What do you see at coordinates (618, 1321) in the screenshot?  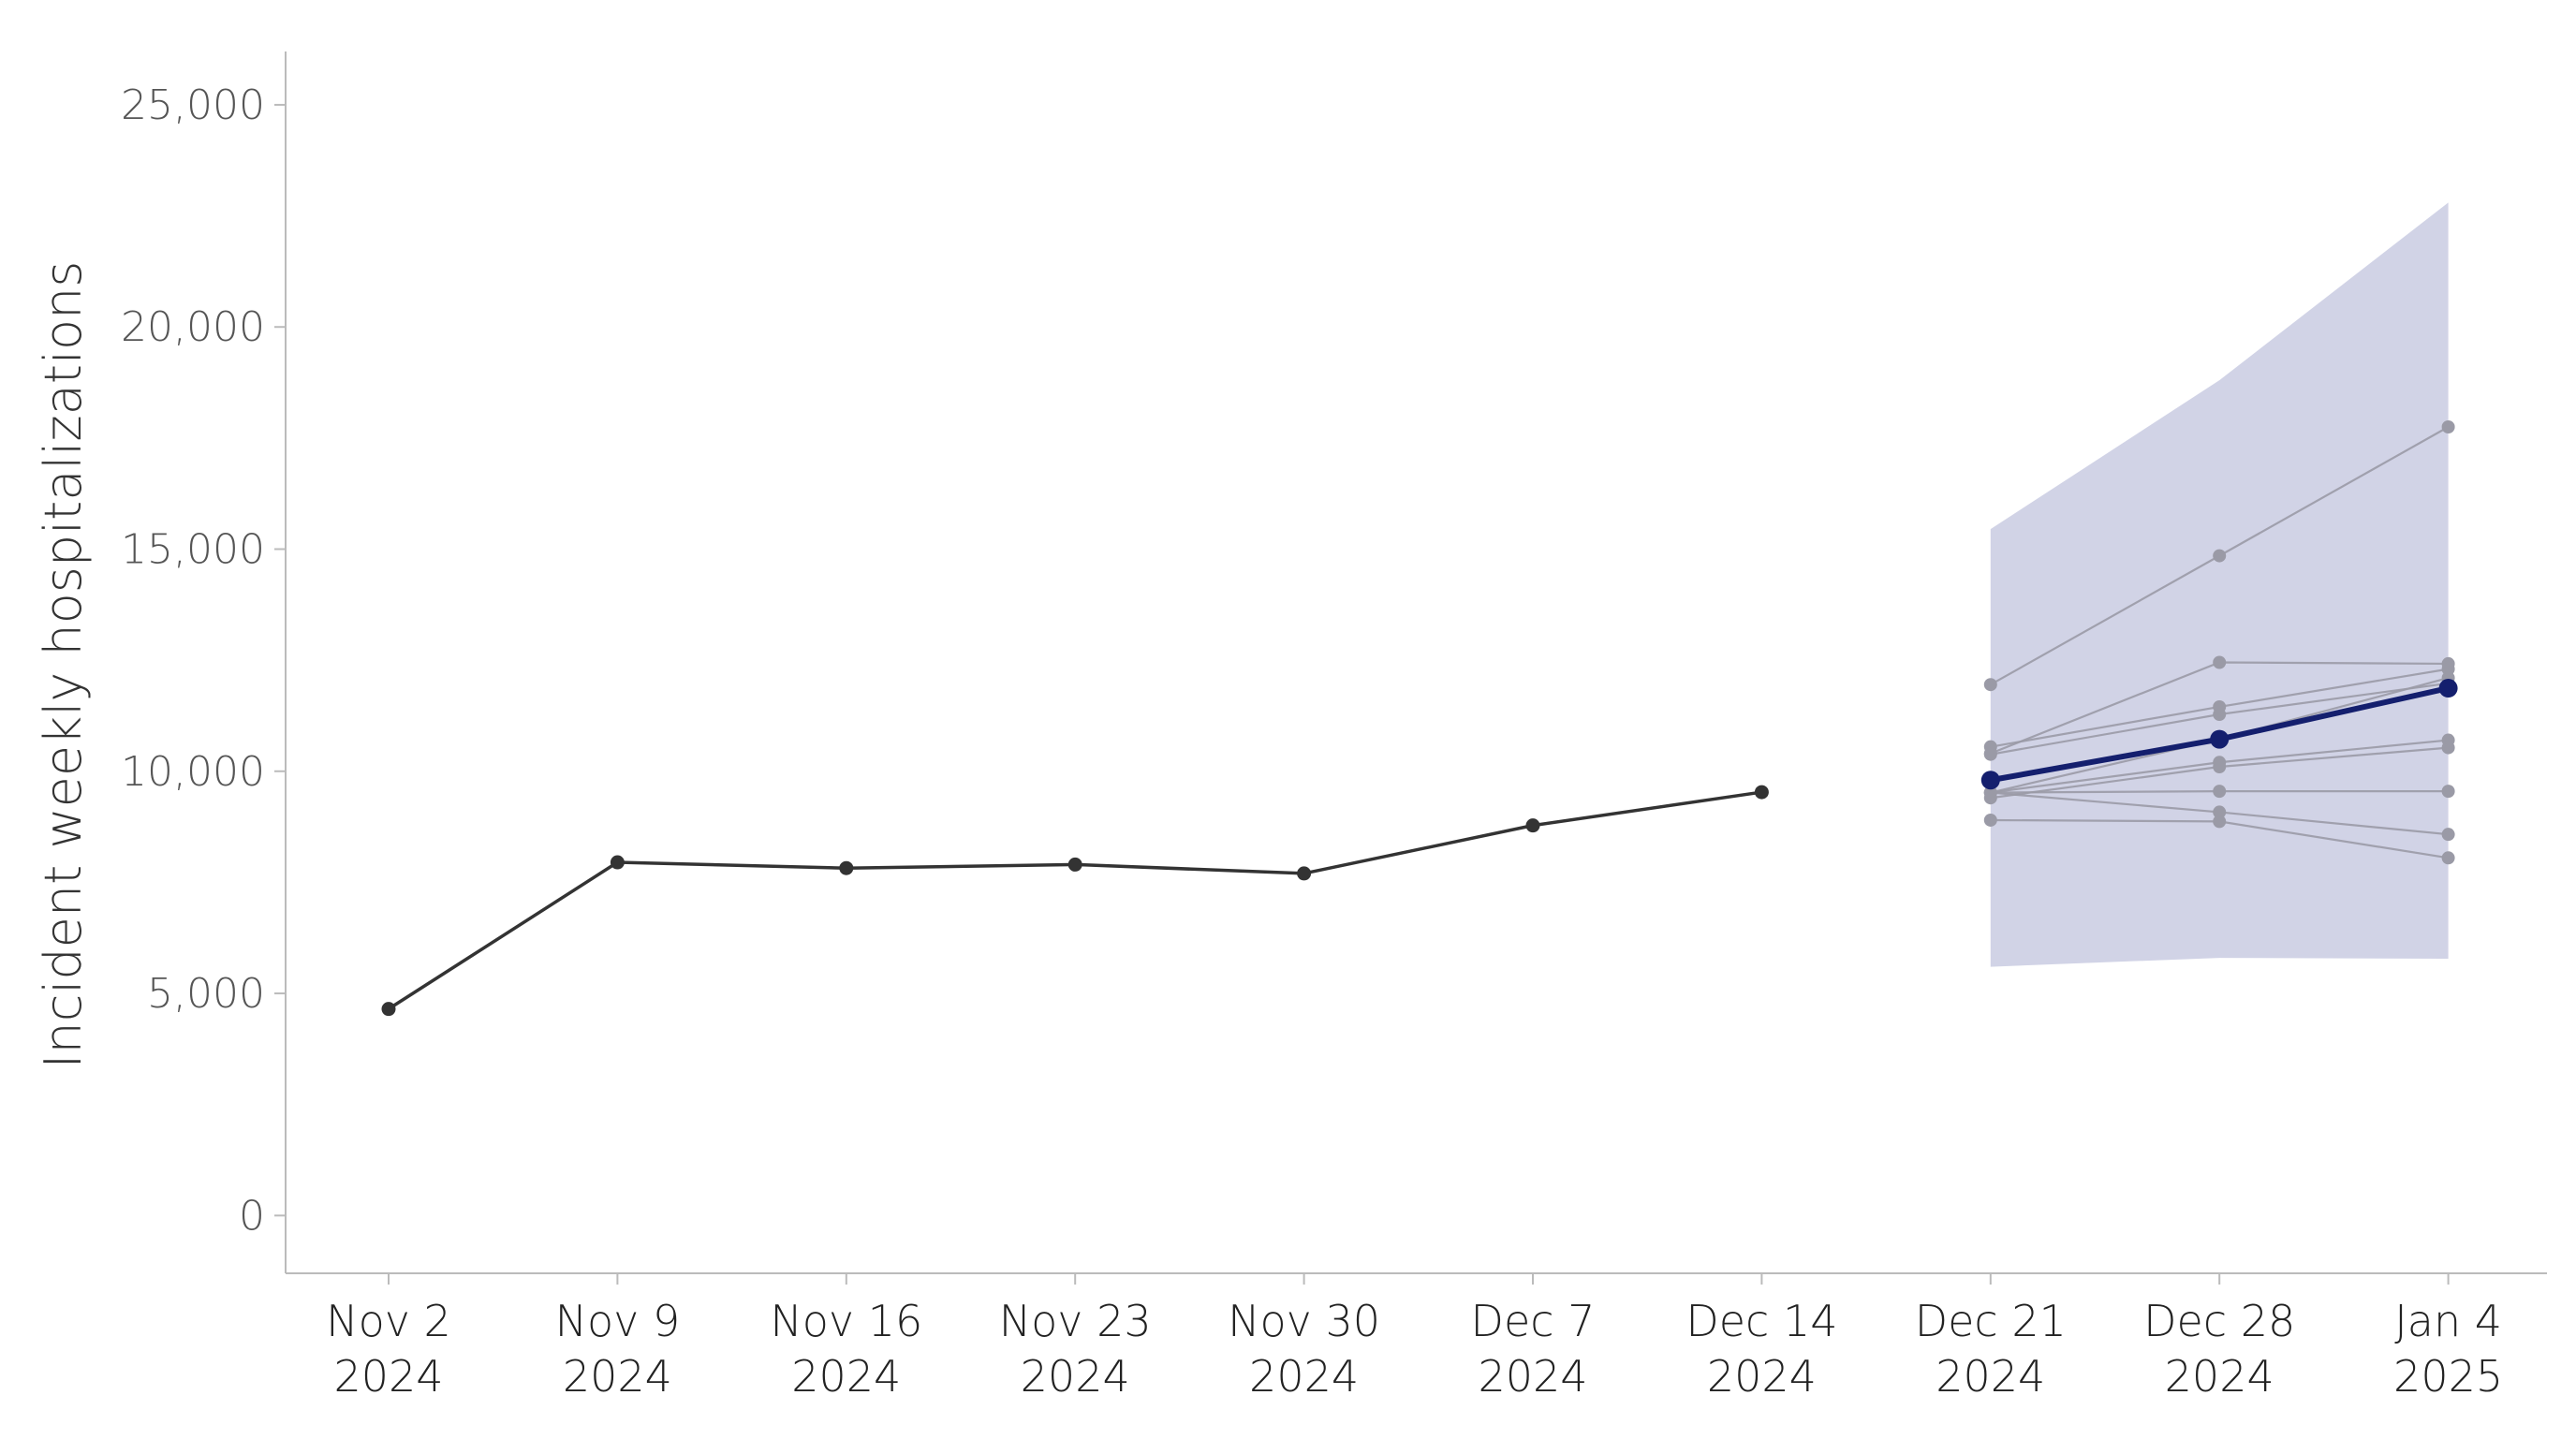 I see `x-tick-label-2-line1: Nov 9` at bounding box center [618, 1321].